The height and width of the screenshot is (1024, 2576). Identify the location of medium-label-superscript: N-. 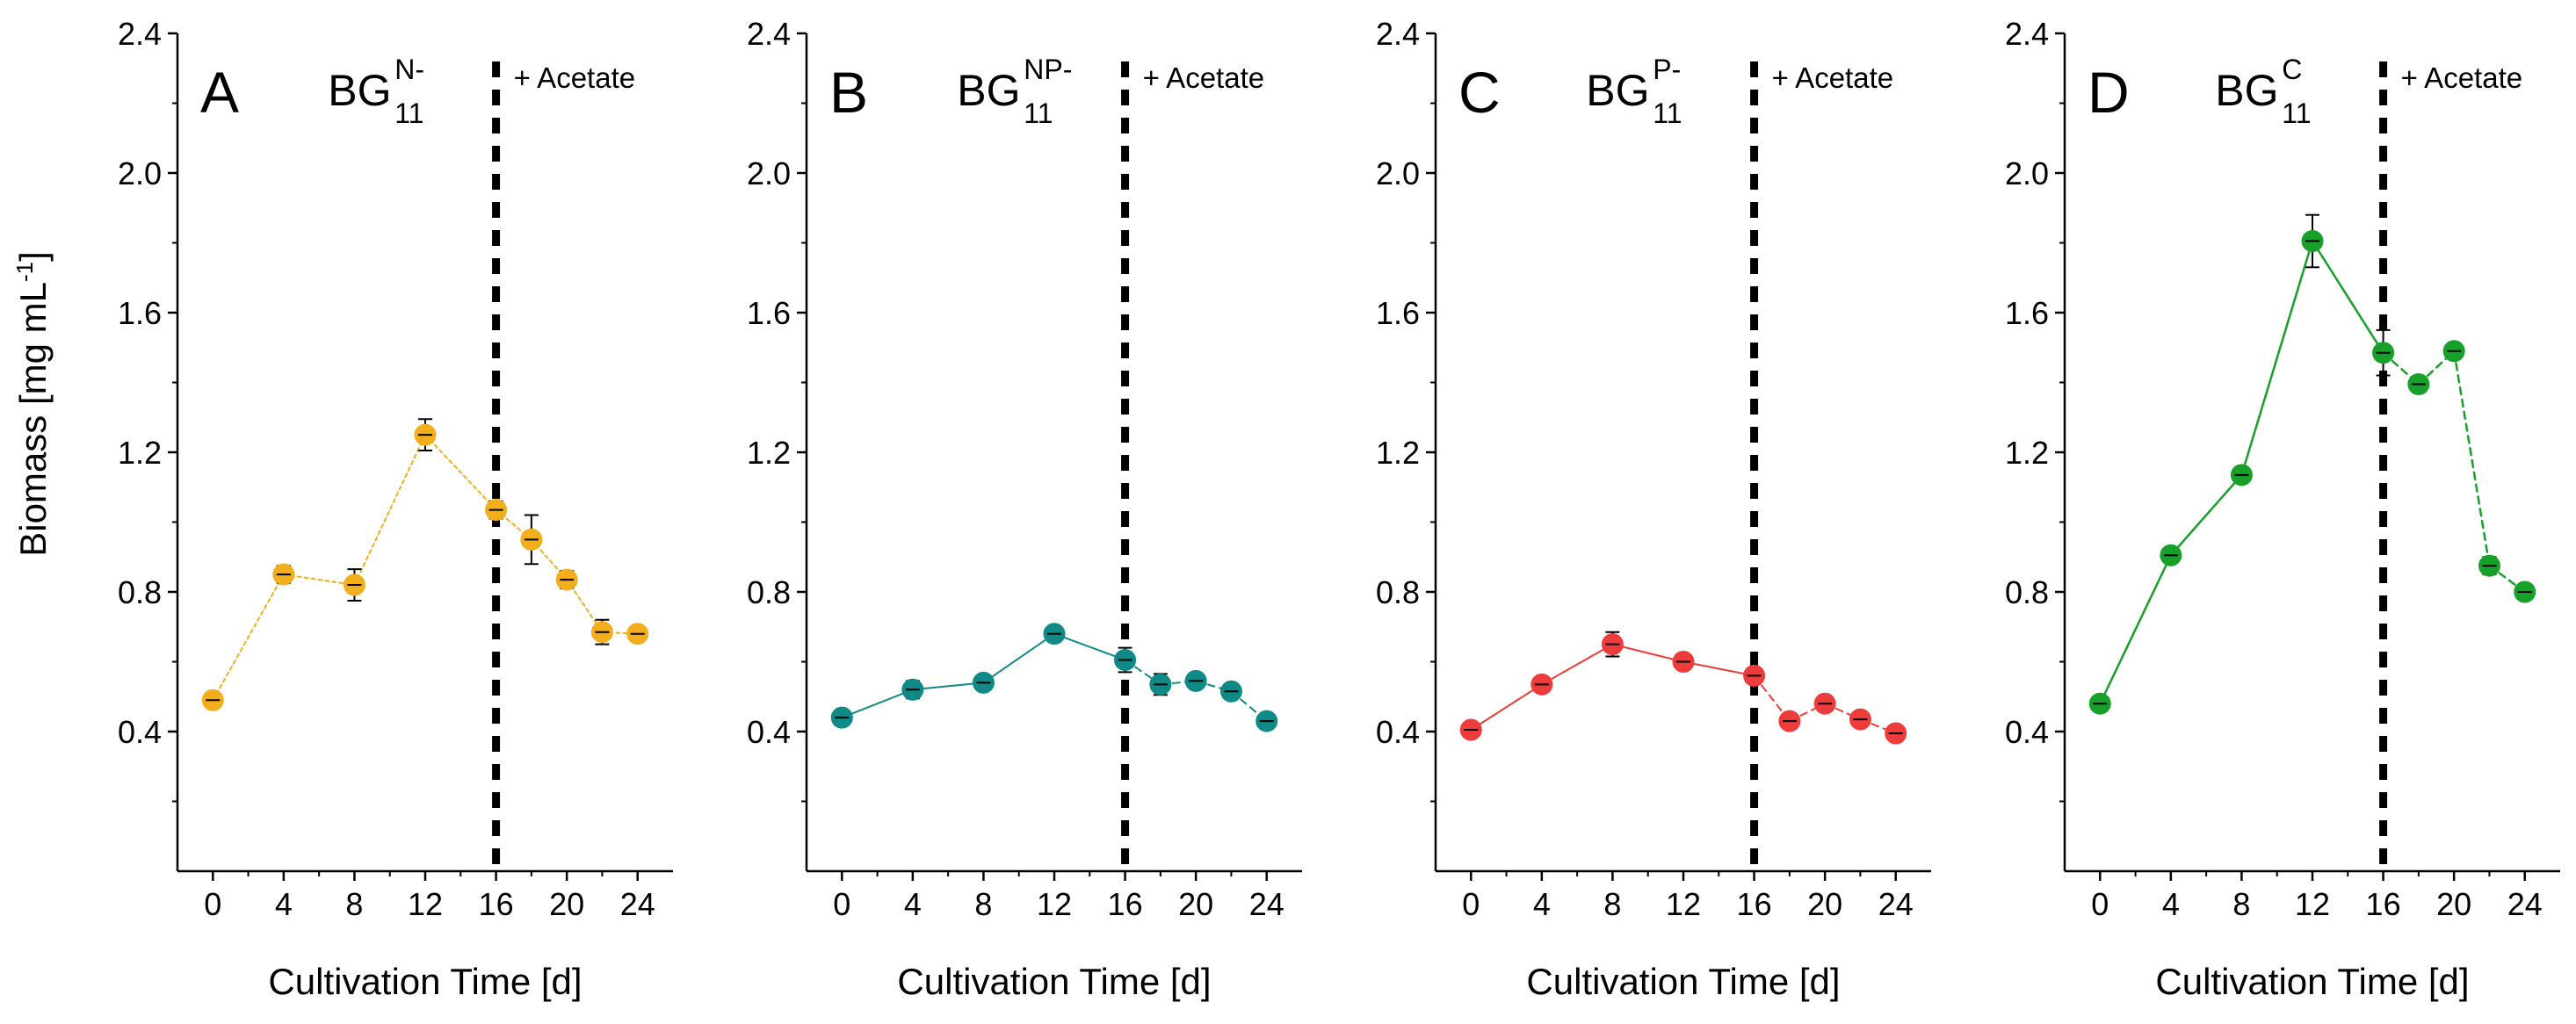
(409, 69).